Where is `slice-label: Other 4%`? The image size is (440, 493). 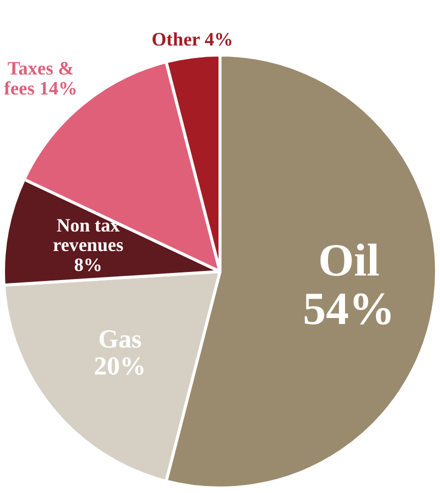 slice-label: Other 4% is located at coordinates (193, 40).